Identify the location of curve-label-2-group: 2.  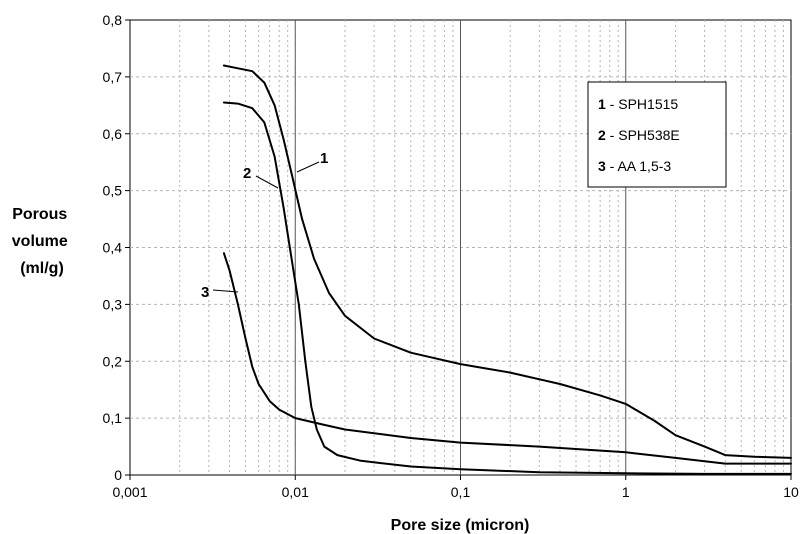
(261, 177).